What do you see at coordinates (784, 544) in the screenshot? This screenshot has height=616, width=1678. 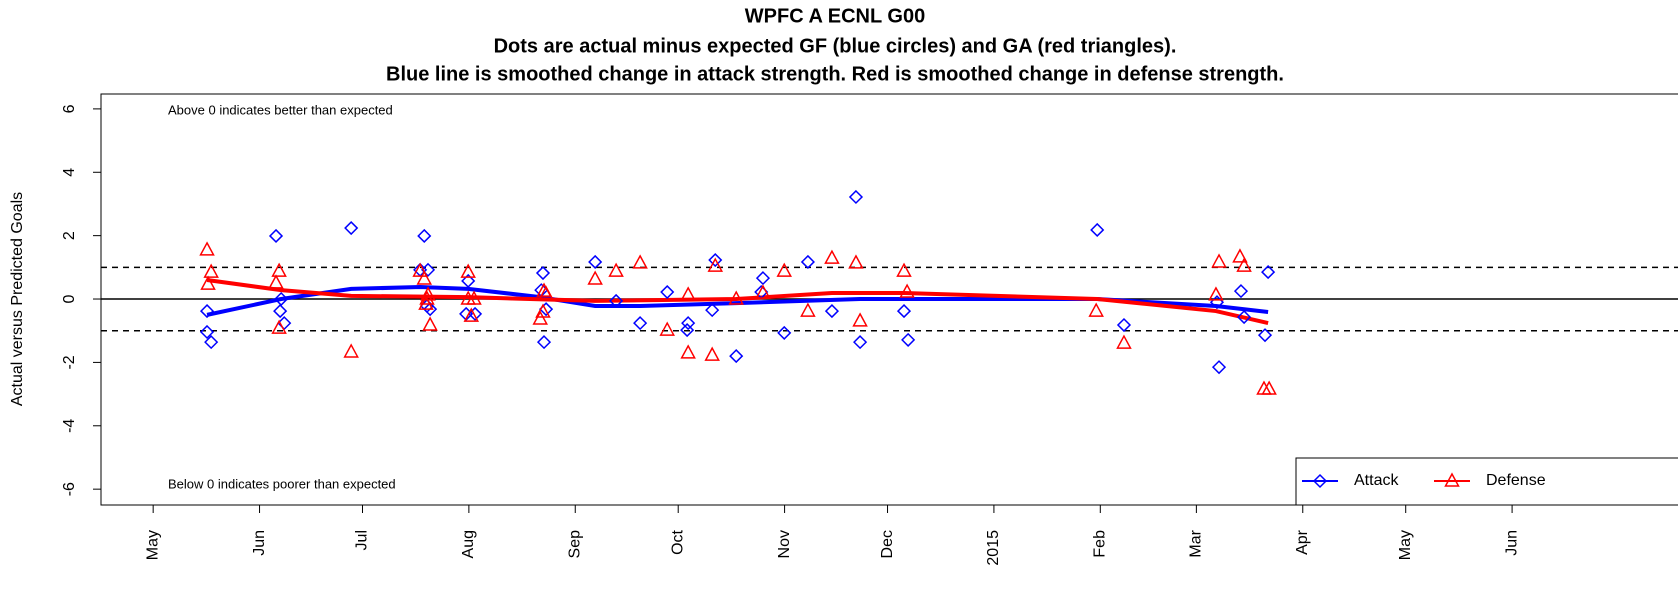 I see `x-tick-label: Nov` at bounding box center [784, 544].